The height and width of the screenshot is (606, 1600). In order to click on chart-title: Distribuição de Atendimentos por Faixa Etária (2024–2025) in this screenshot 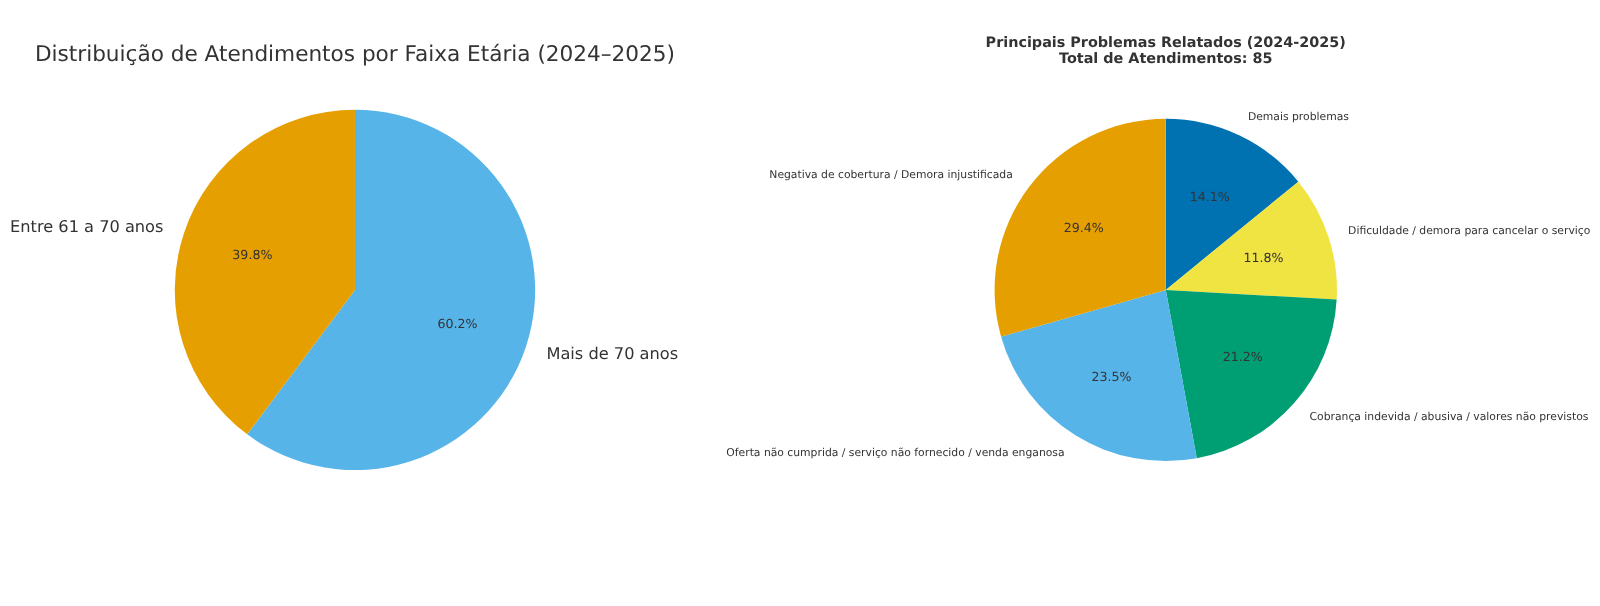, I will do `click(354, 54)`.